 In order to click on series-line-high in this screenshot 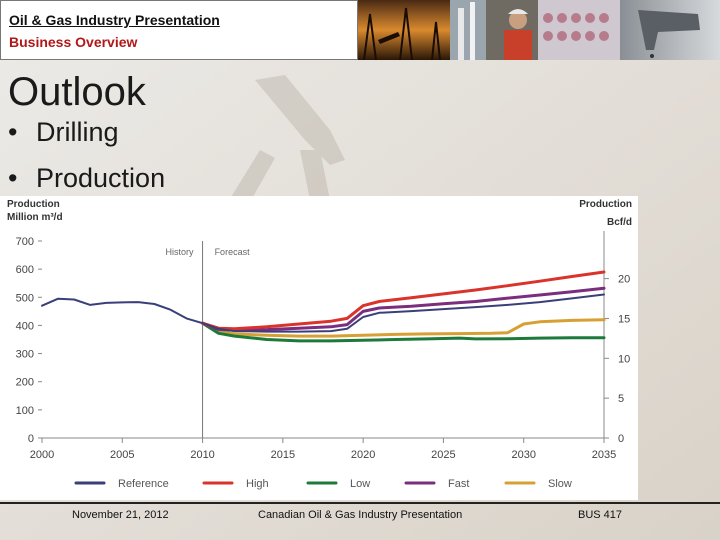, I will do `click(403, 300)`.